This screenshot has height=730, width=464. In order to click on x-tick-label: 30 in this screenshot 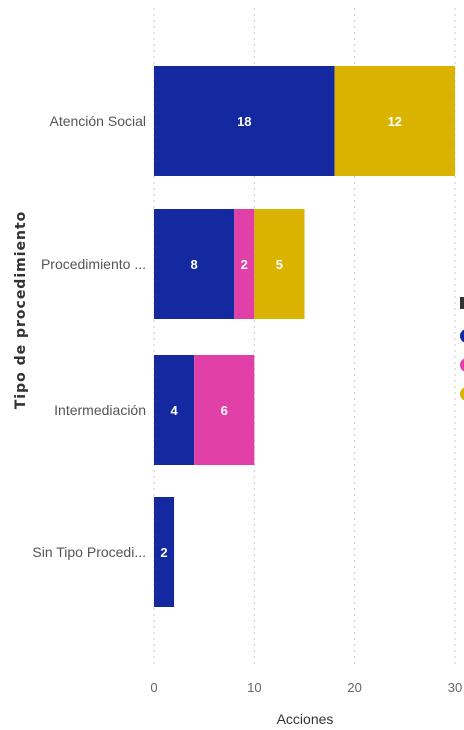, I will do `click(455, 687)`.